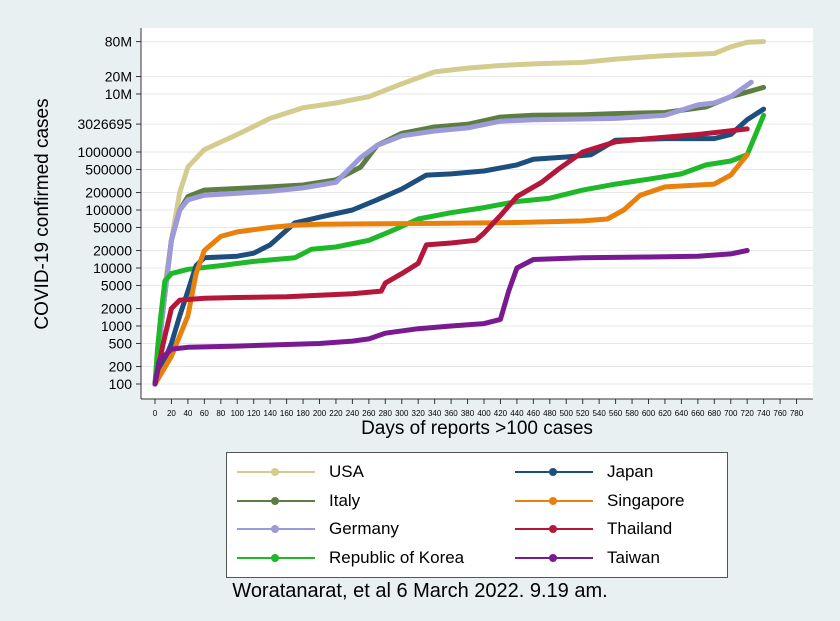 This screenshot has height=621, width=840. I want to click on y-tick-label: 1000000, so click(104, 152).